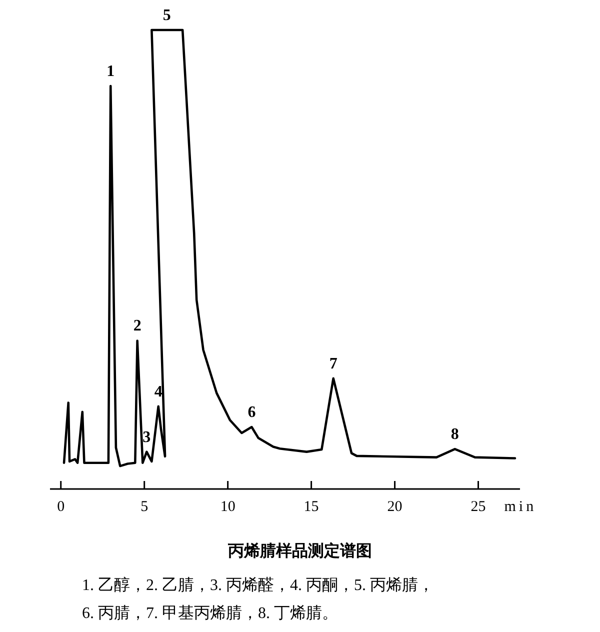 Image resolution: width=600 pixels, height=632 pixels. What do you see at coordinates (520, 507) in the screenshot?
I see `x-label: min` at bounding box center [520, 507].